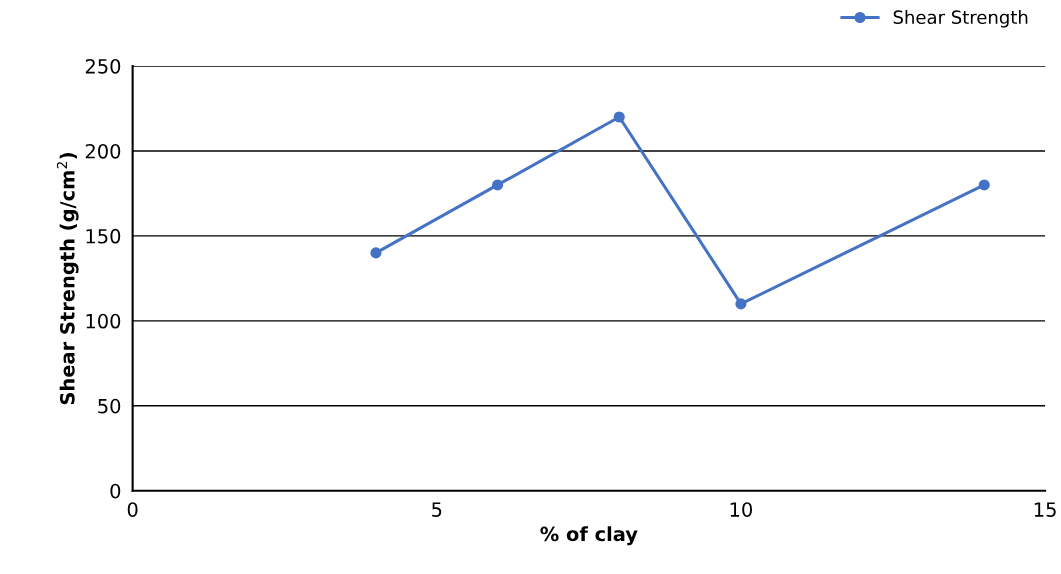  What do you see at coordinates (67, 279) in the screenshot?
I see `y-axis-title: Shear Strength (g/cm$^{2}$)` at bounding box center [67, 279].